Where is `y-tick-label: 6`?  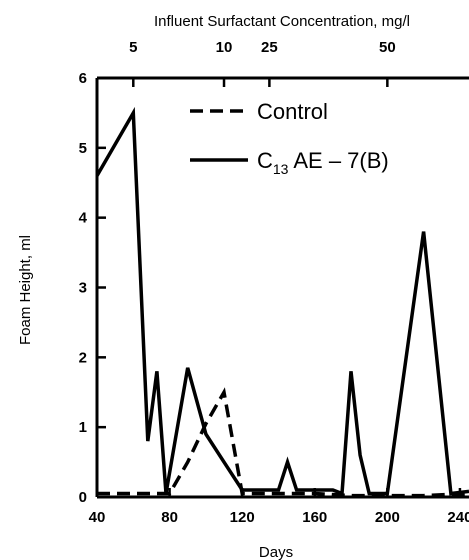
y-tick-label: 6 is located at coordinates (83, 78).